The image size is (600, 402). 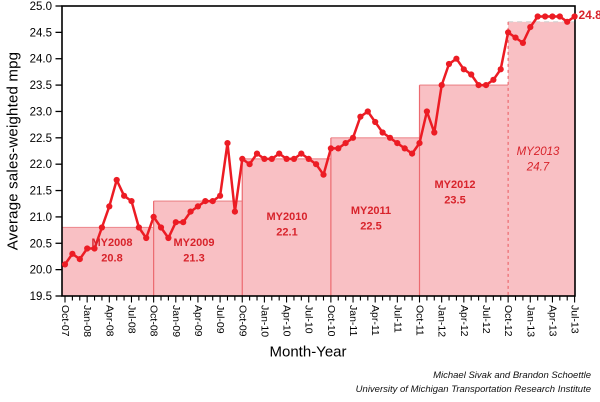 I want to click on y-tick-label: 19.5, so click(x=41, y=297).